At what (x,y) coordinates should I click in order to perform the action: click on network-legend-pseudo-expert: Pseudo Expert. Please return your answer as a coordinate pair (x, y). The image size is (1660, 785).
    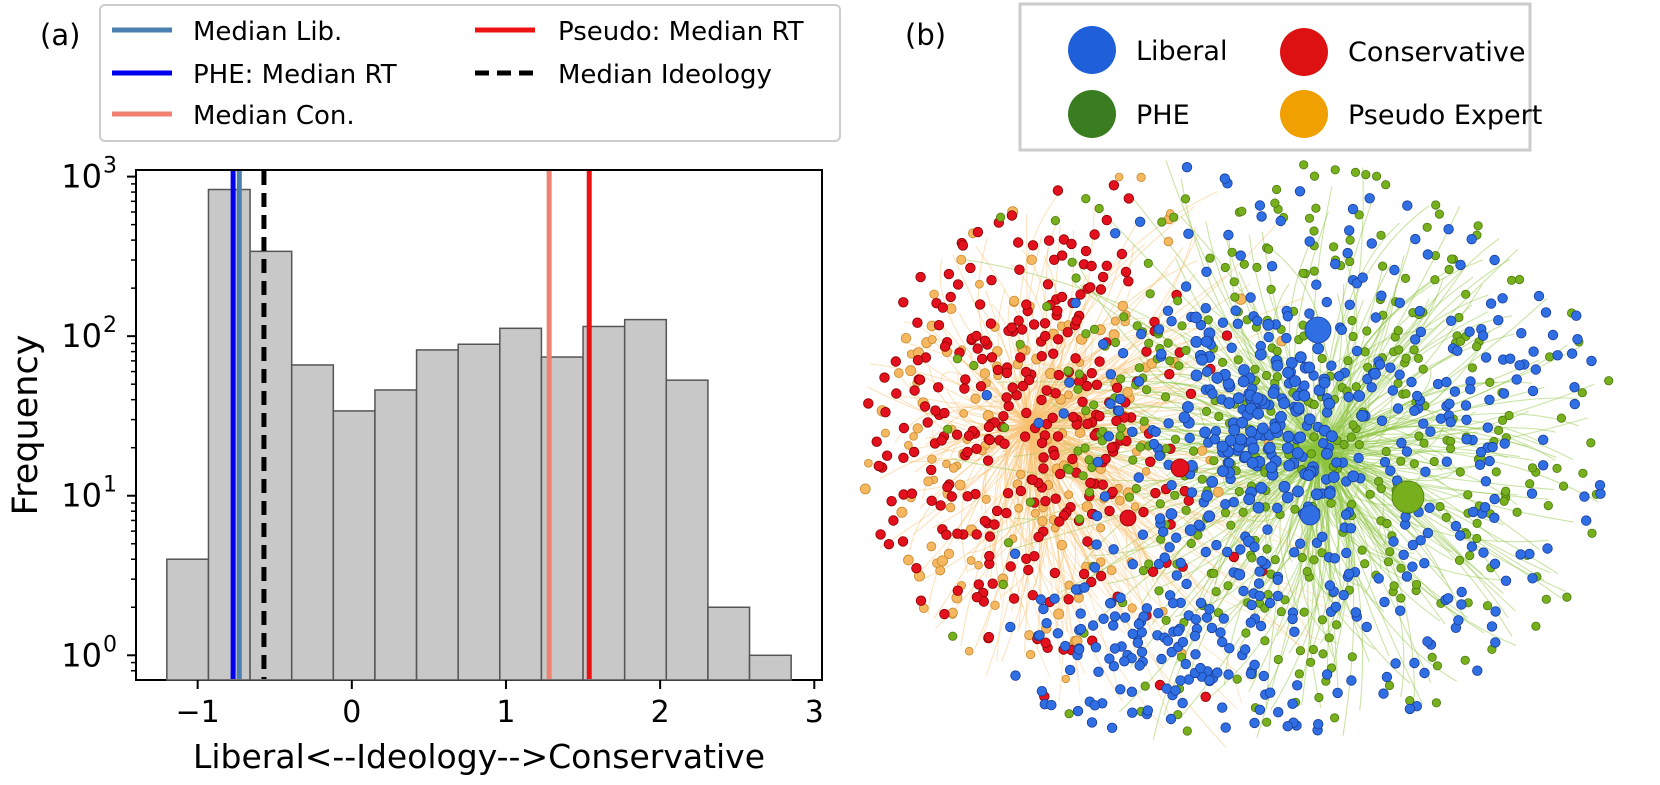
    Looking at the image, I should click on (1411, 114).